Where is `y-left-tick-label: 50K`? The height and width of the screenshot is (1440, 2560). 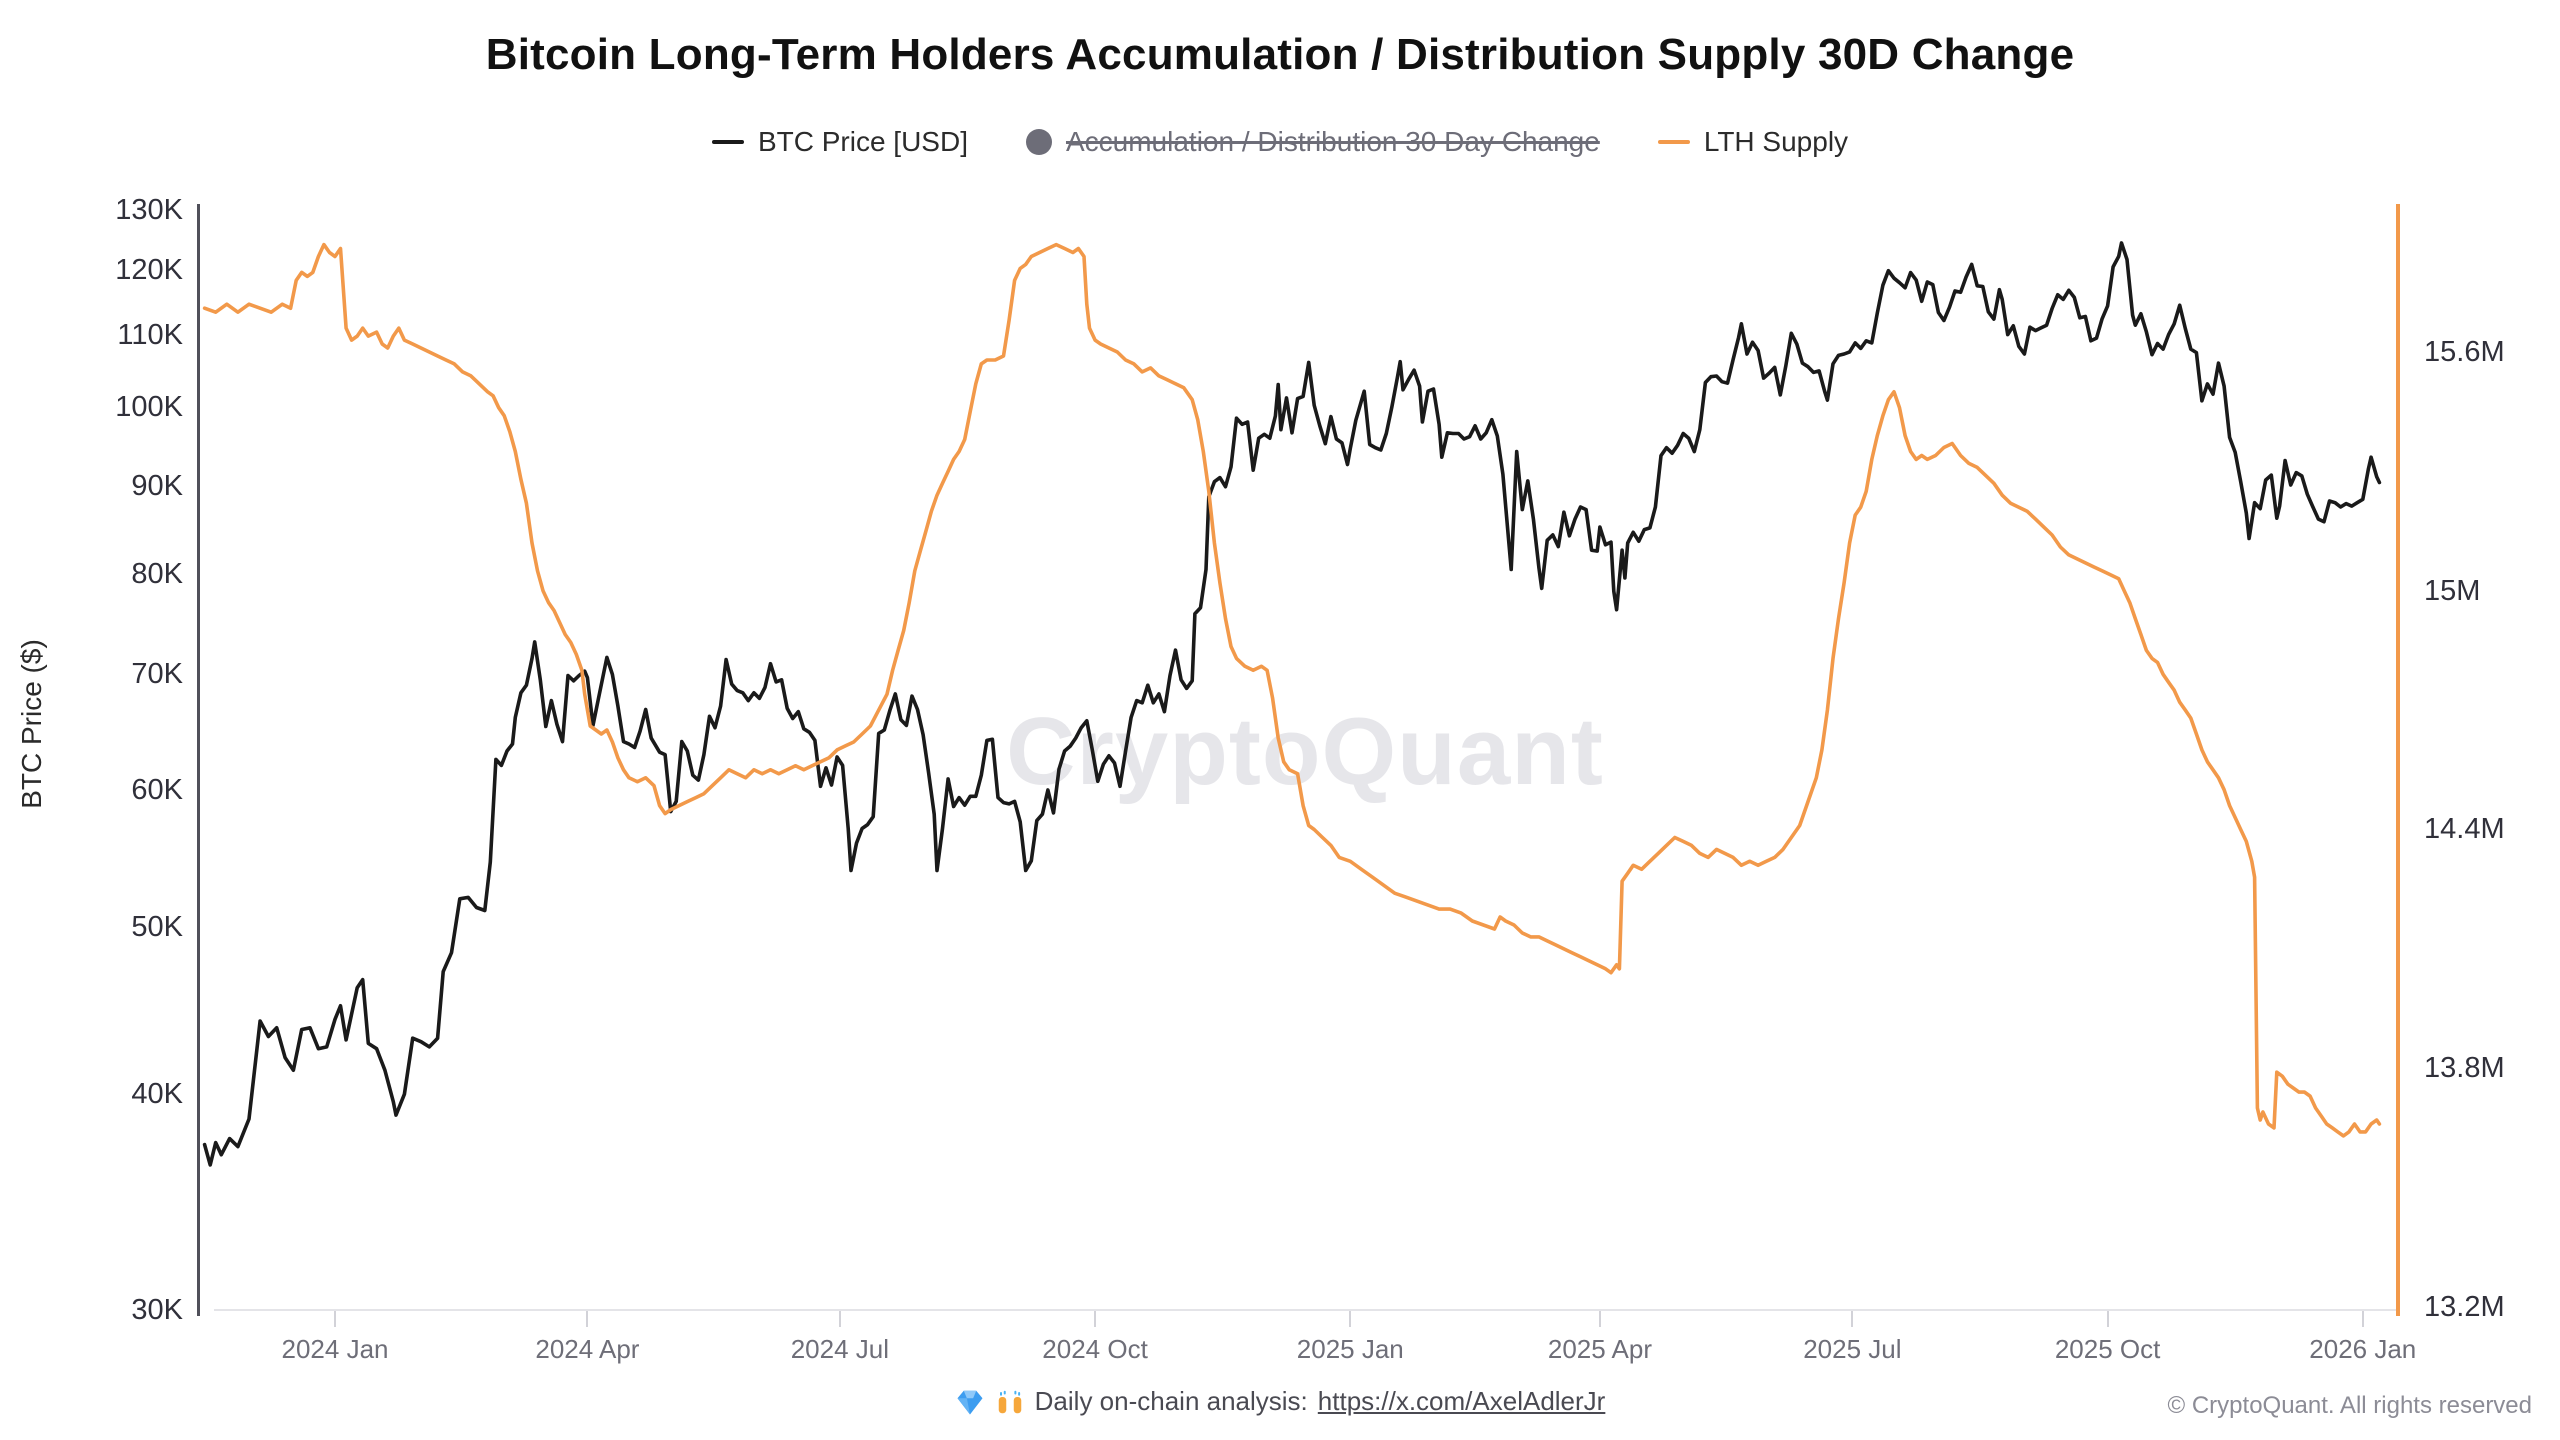 y-left-tick-label: 50K is located at coordinates (157, 926).